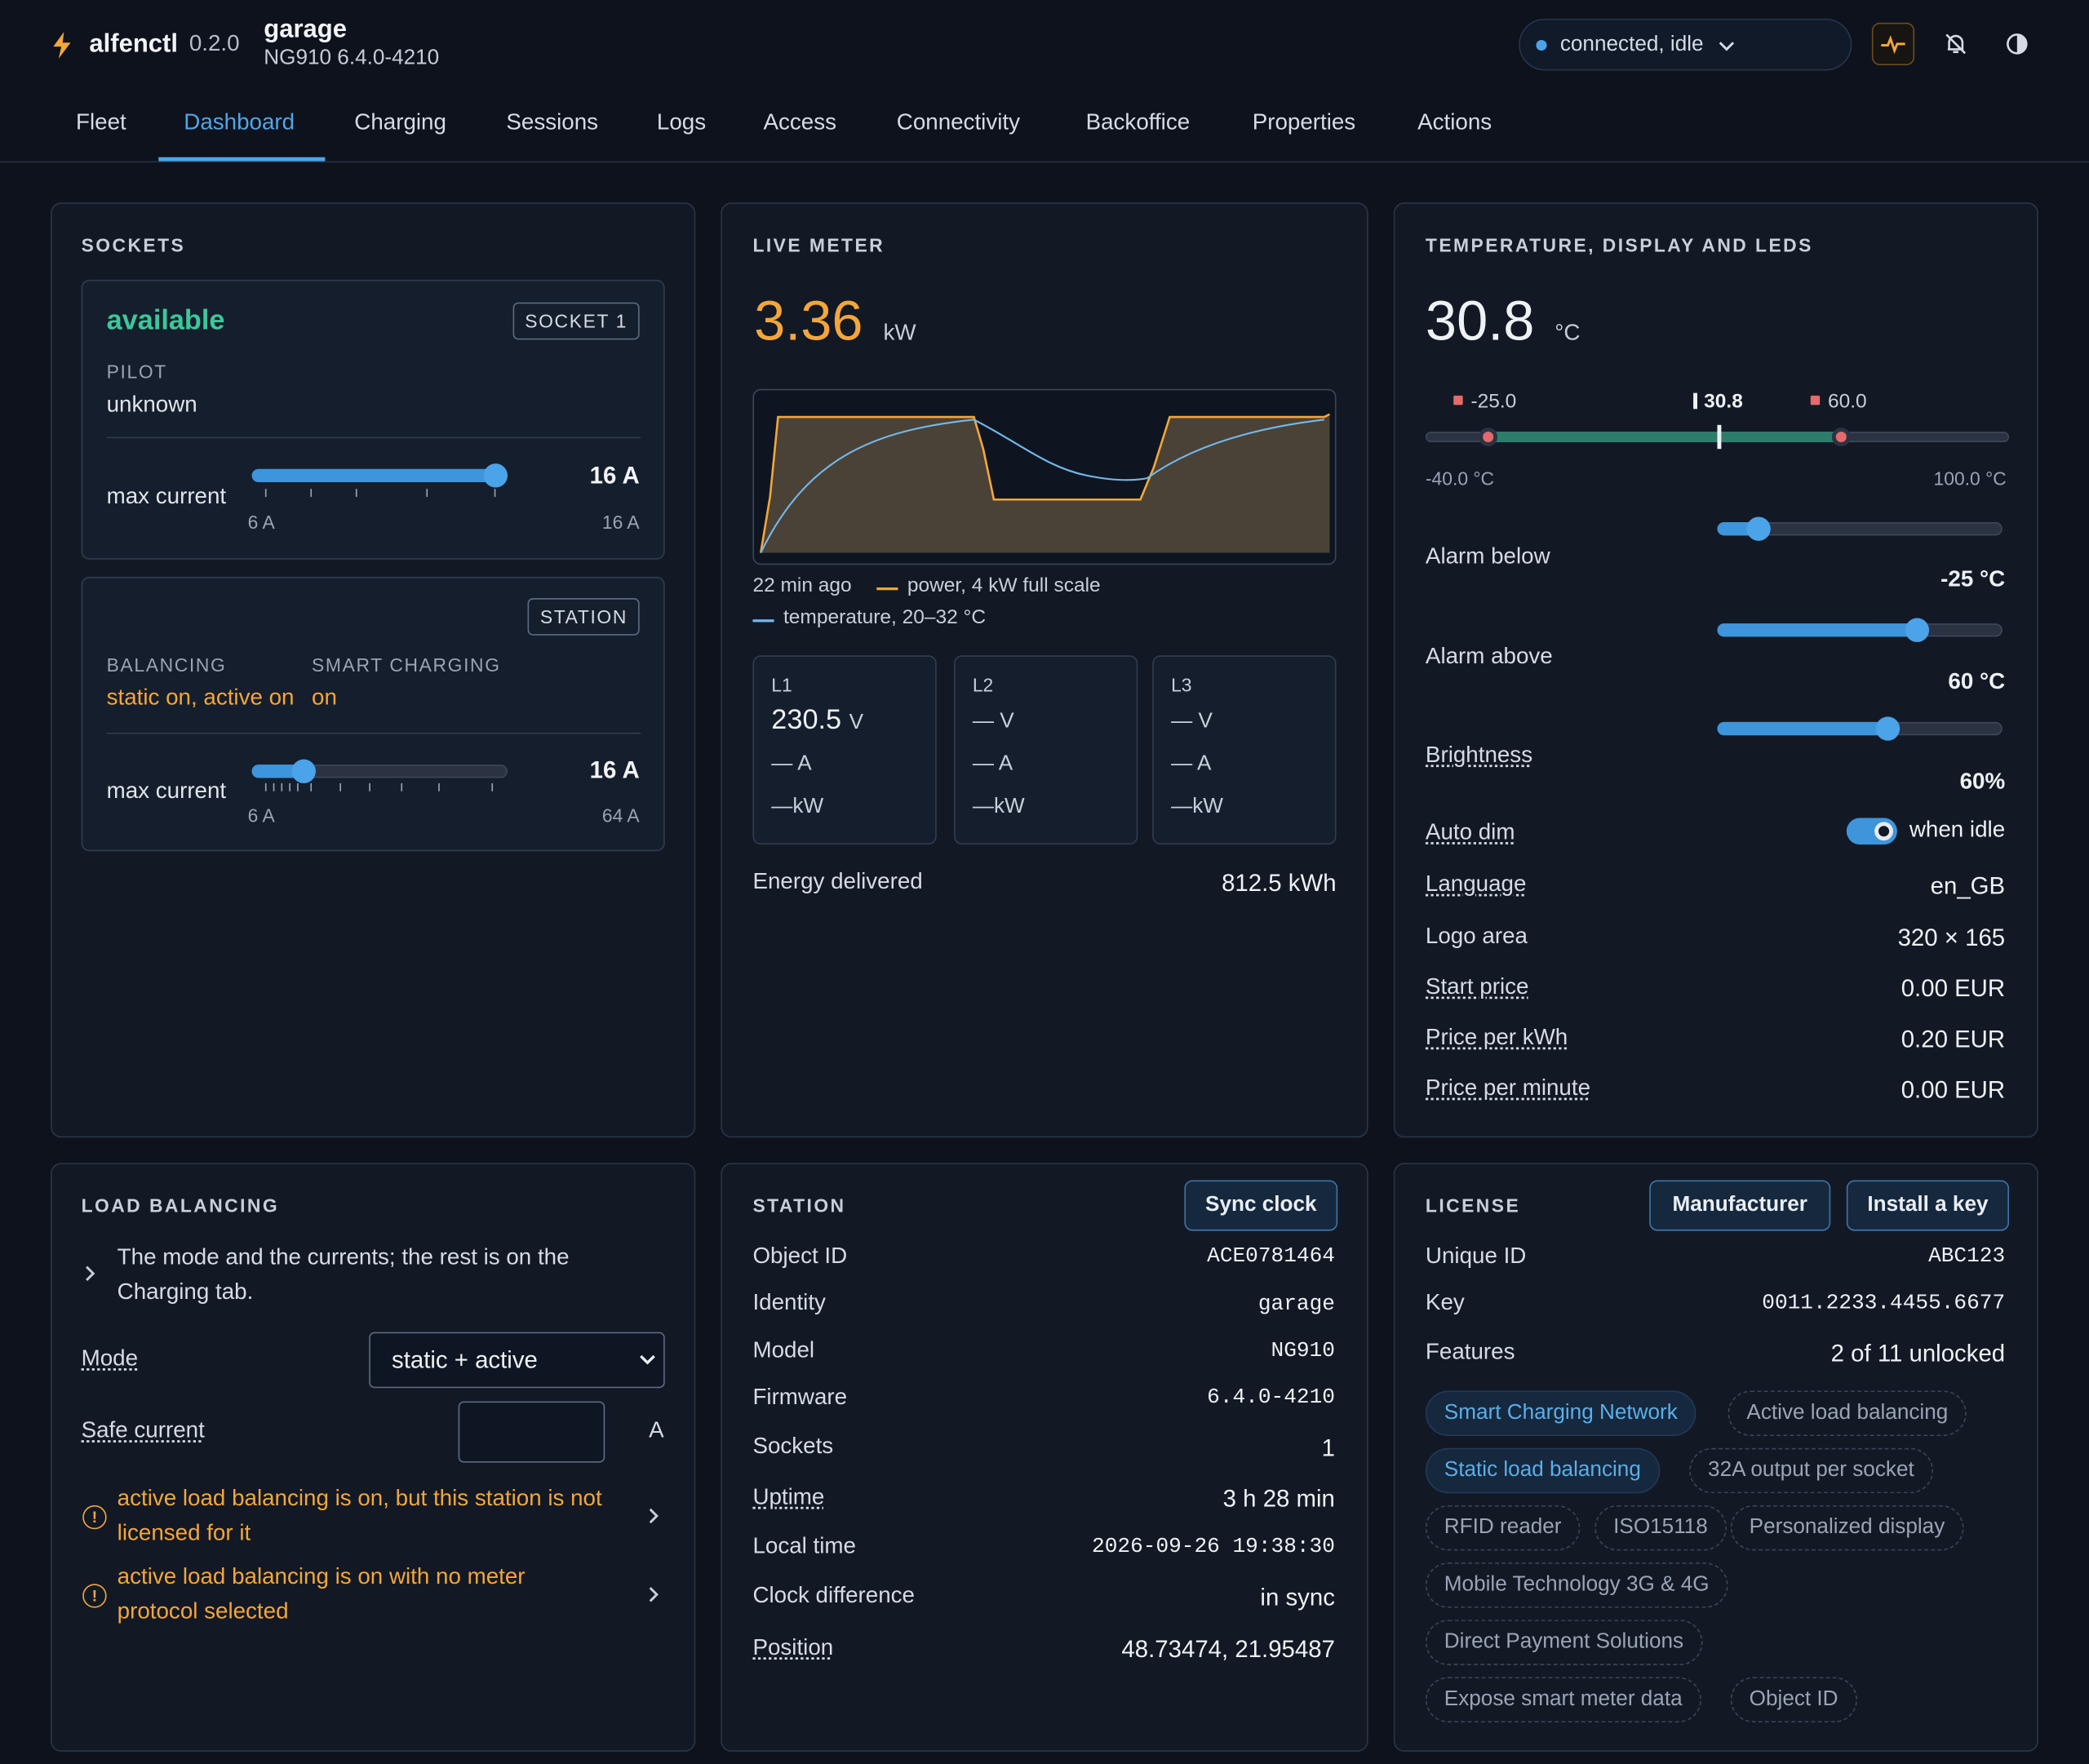 Image resolution: width=2089 pixels, height=1764 pixels. Describe the element at coordinates (656, 1430) in the screenshot. I see `safe-current-unit: A` at that location.